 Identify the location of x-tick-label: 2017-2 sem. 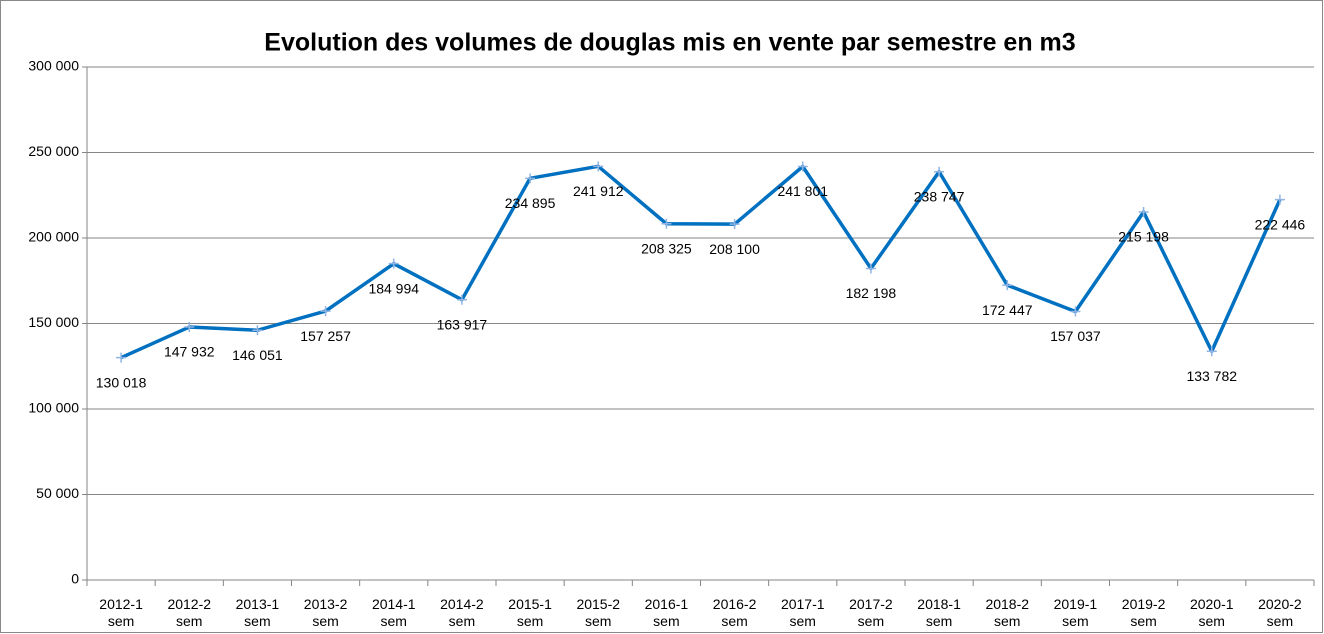
(871, 612).